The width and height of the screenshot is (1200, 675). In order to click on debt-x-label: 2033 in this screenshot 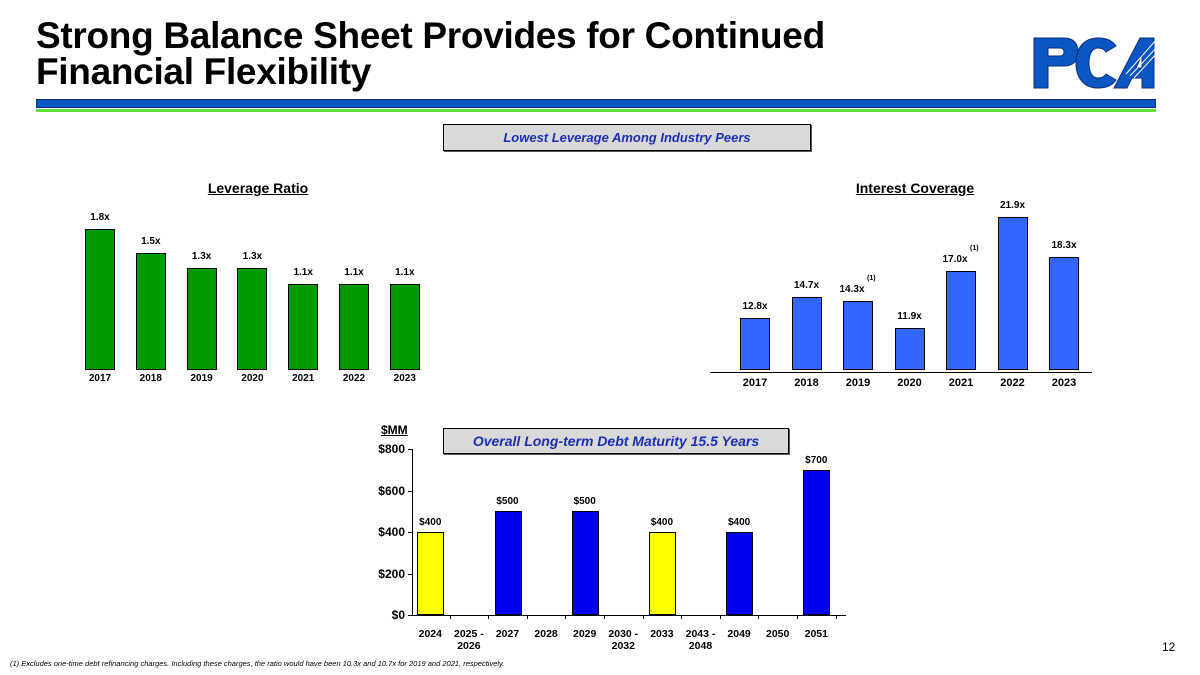, I will do `click(662, 634)`.